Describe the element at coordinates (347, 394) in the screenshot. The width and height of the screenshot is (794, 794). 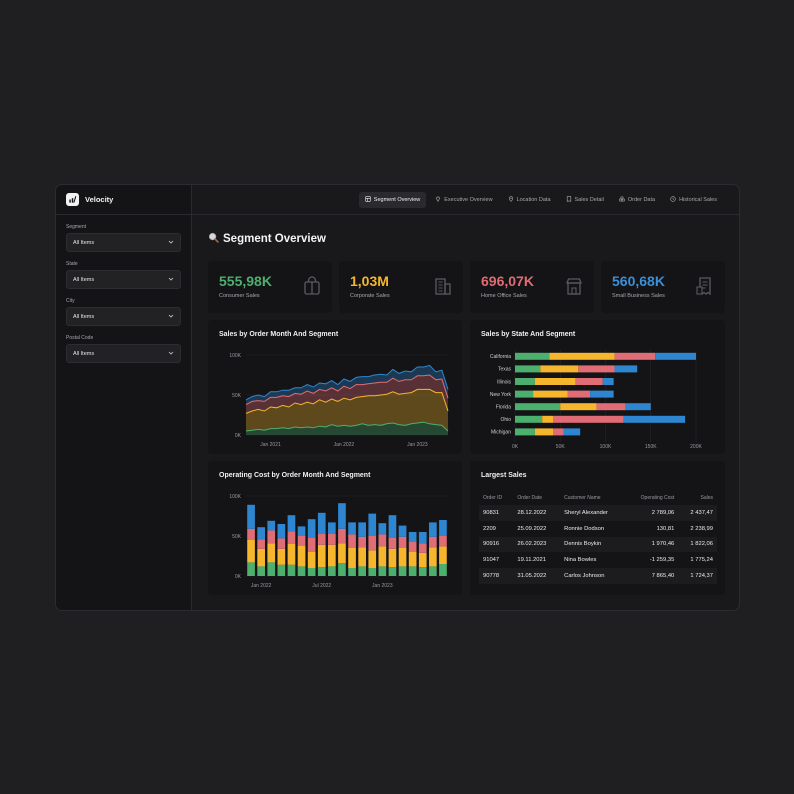
I see `area-home-office` at that location.